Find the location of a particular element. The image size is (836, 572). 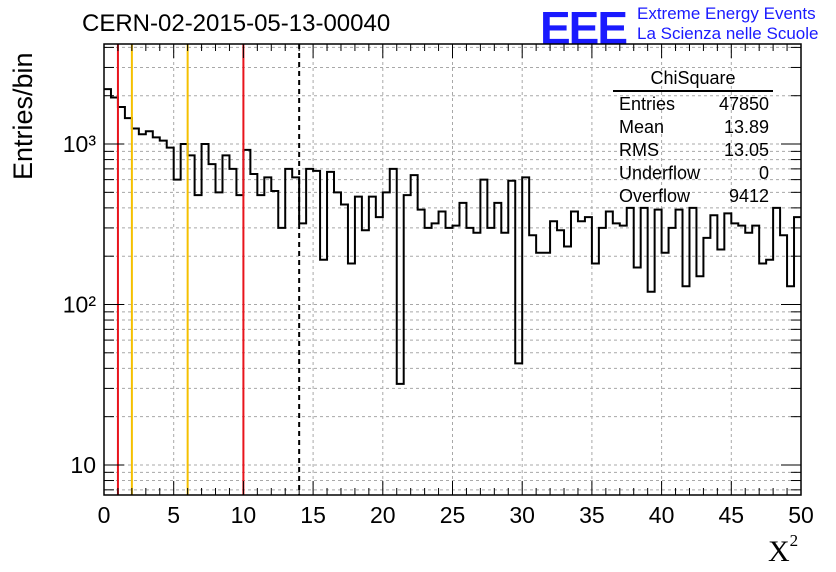

x-axis-label: X2 is located at coordinates (783, 550).